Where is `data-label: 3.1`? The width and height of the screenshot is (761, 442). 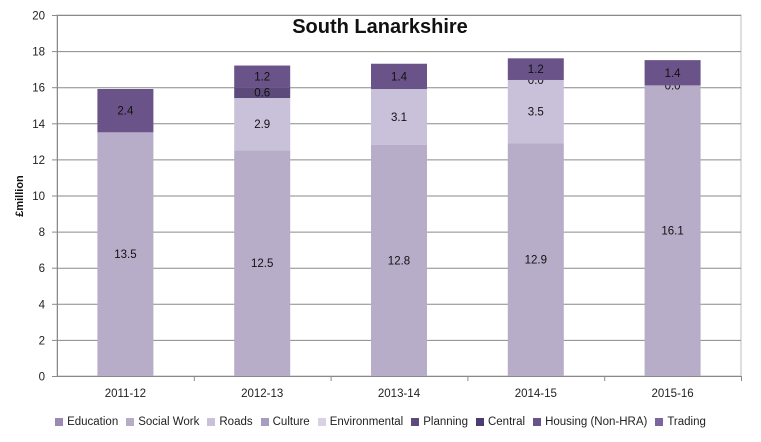 data-label: 3.1 is located at coordinates (399, 118).